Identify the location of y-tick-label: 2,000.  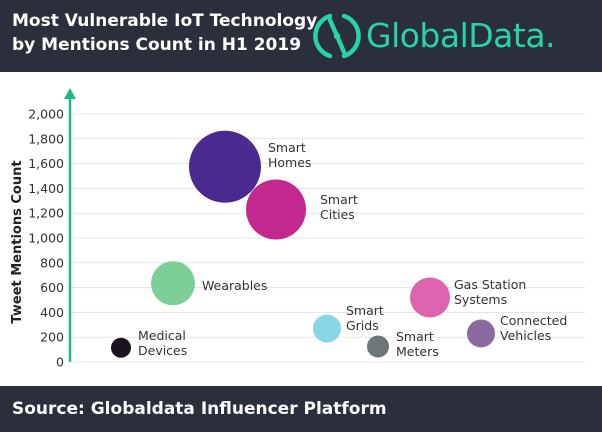
(46, 114).